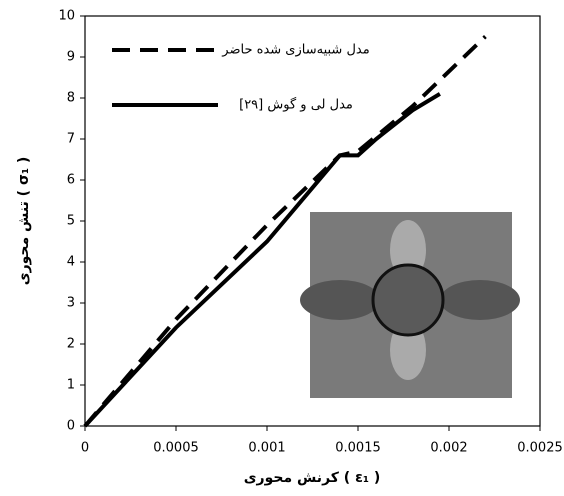  What do you see at coordinates (408, 300) in the screenshot?
I see `inset-hole` at bounding box center [408, 300].